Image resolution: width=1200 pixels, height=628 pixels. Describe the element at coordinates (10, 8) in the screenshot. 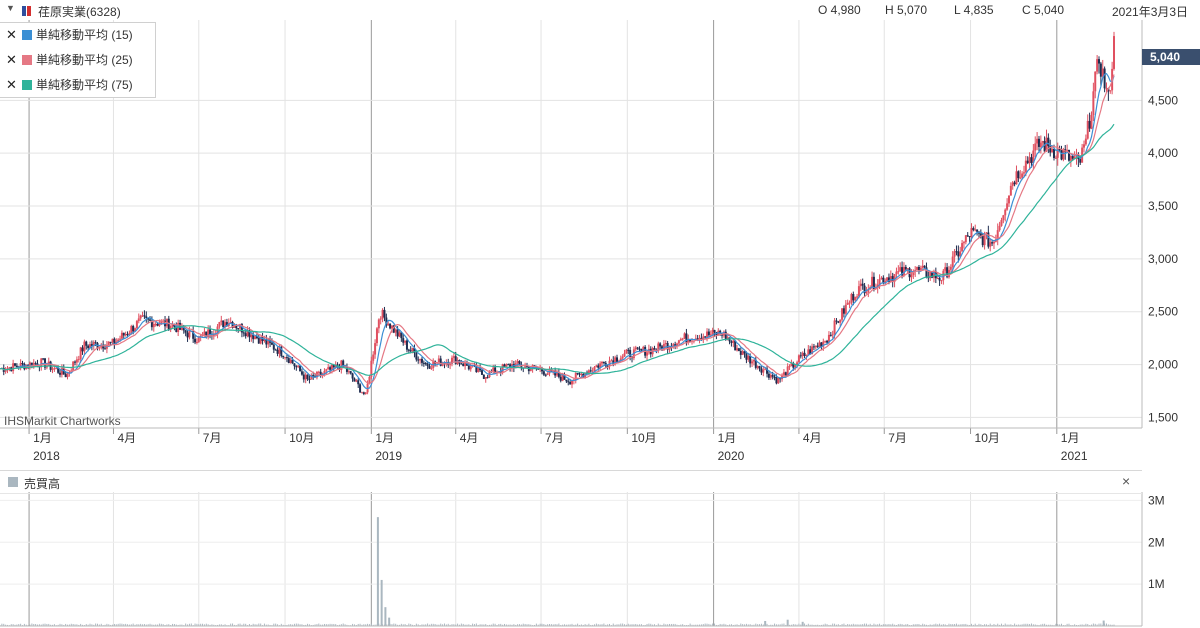

I see `collapse-triangle-icon: ▼` at that location.